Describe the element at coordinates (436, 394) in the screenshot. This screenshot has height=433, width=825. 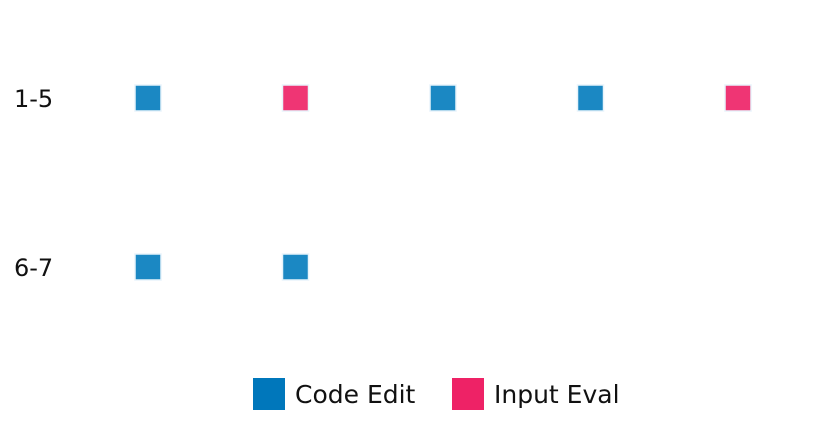
I see `legend: Code Edit Input Eval` at that location.